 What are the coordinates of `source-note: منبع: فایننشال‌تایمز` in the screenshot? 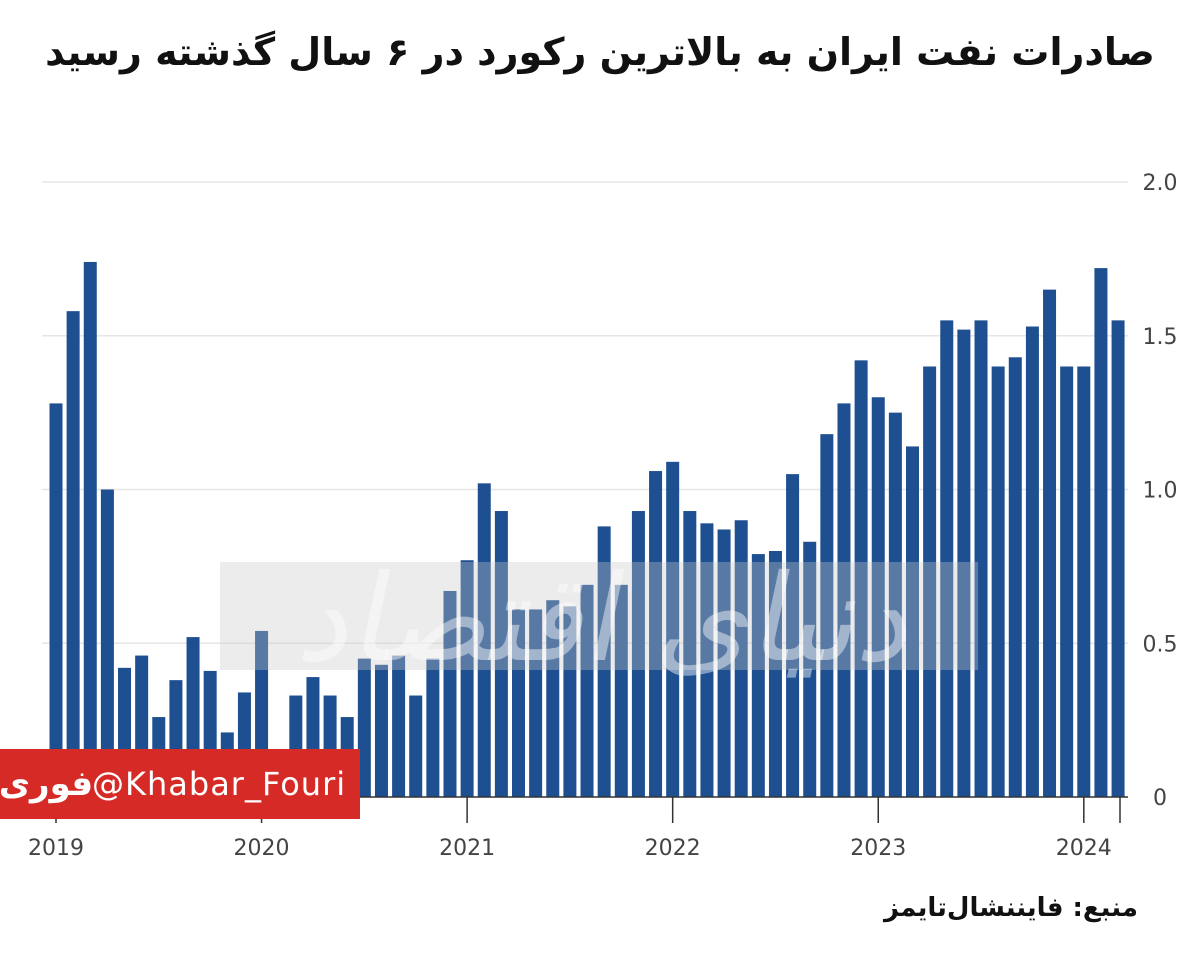 It's located at (1011, 908).